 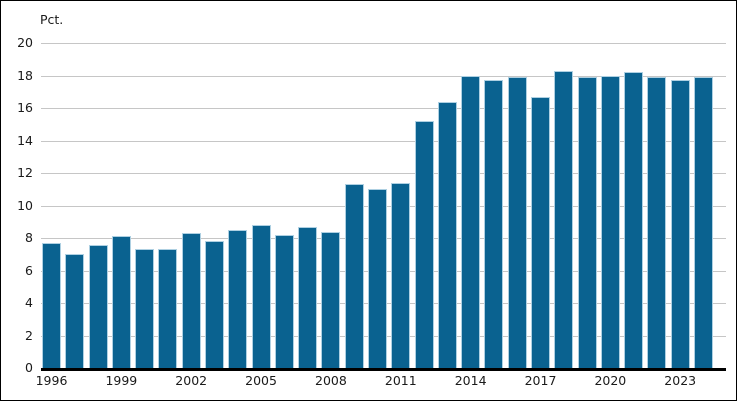 What do you see at coordinates (610, 221) in the screenshot?
I see `bar-2020` at bounding box center [610, 221].